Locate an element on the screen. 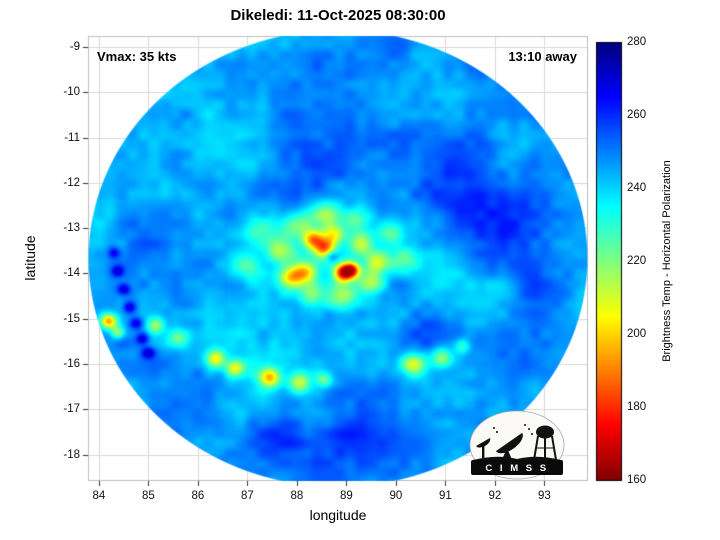 Image resolution: width=720 pixels, height=540 pixels. big-dish-icon is located at coordinates (509, 443).